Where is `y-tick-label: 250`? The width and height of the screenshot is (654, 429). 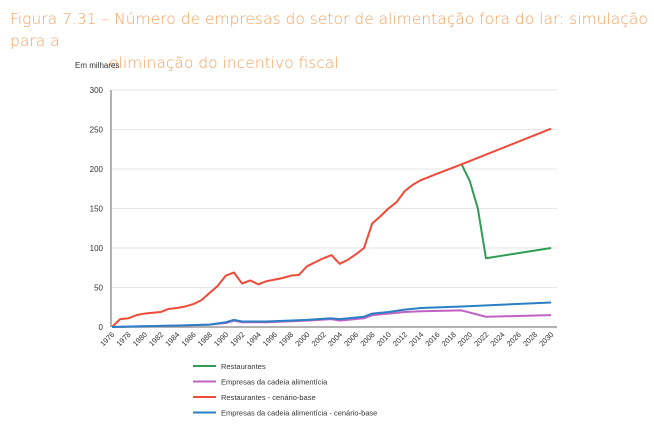
y-tick-label: 250 is located at coordinates (97, 130).